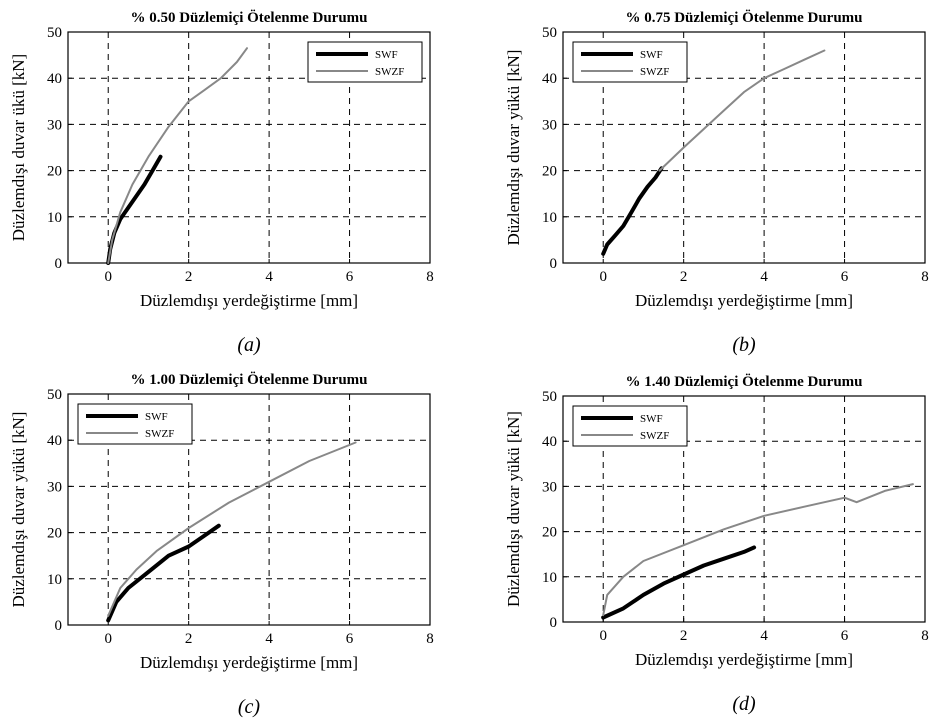 The height and width of the screenshot is (724, 930). What do you see at coordinates (744, 345) in the screenshot?
I see `panel-caption: (b)` at bounding box center [744, 345].